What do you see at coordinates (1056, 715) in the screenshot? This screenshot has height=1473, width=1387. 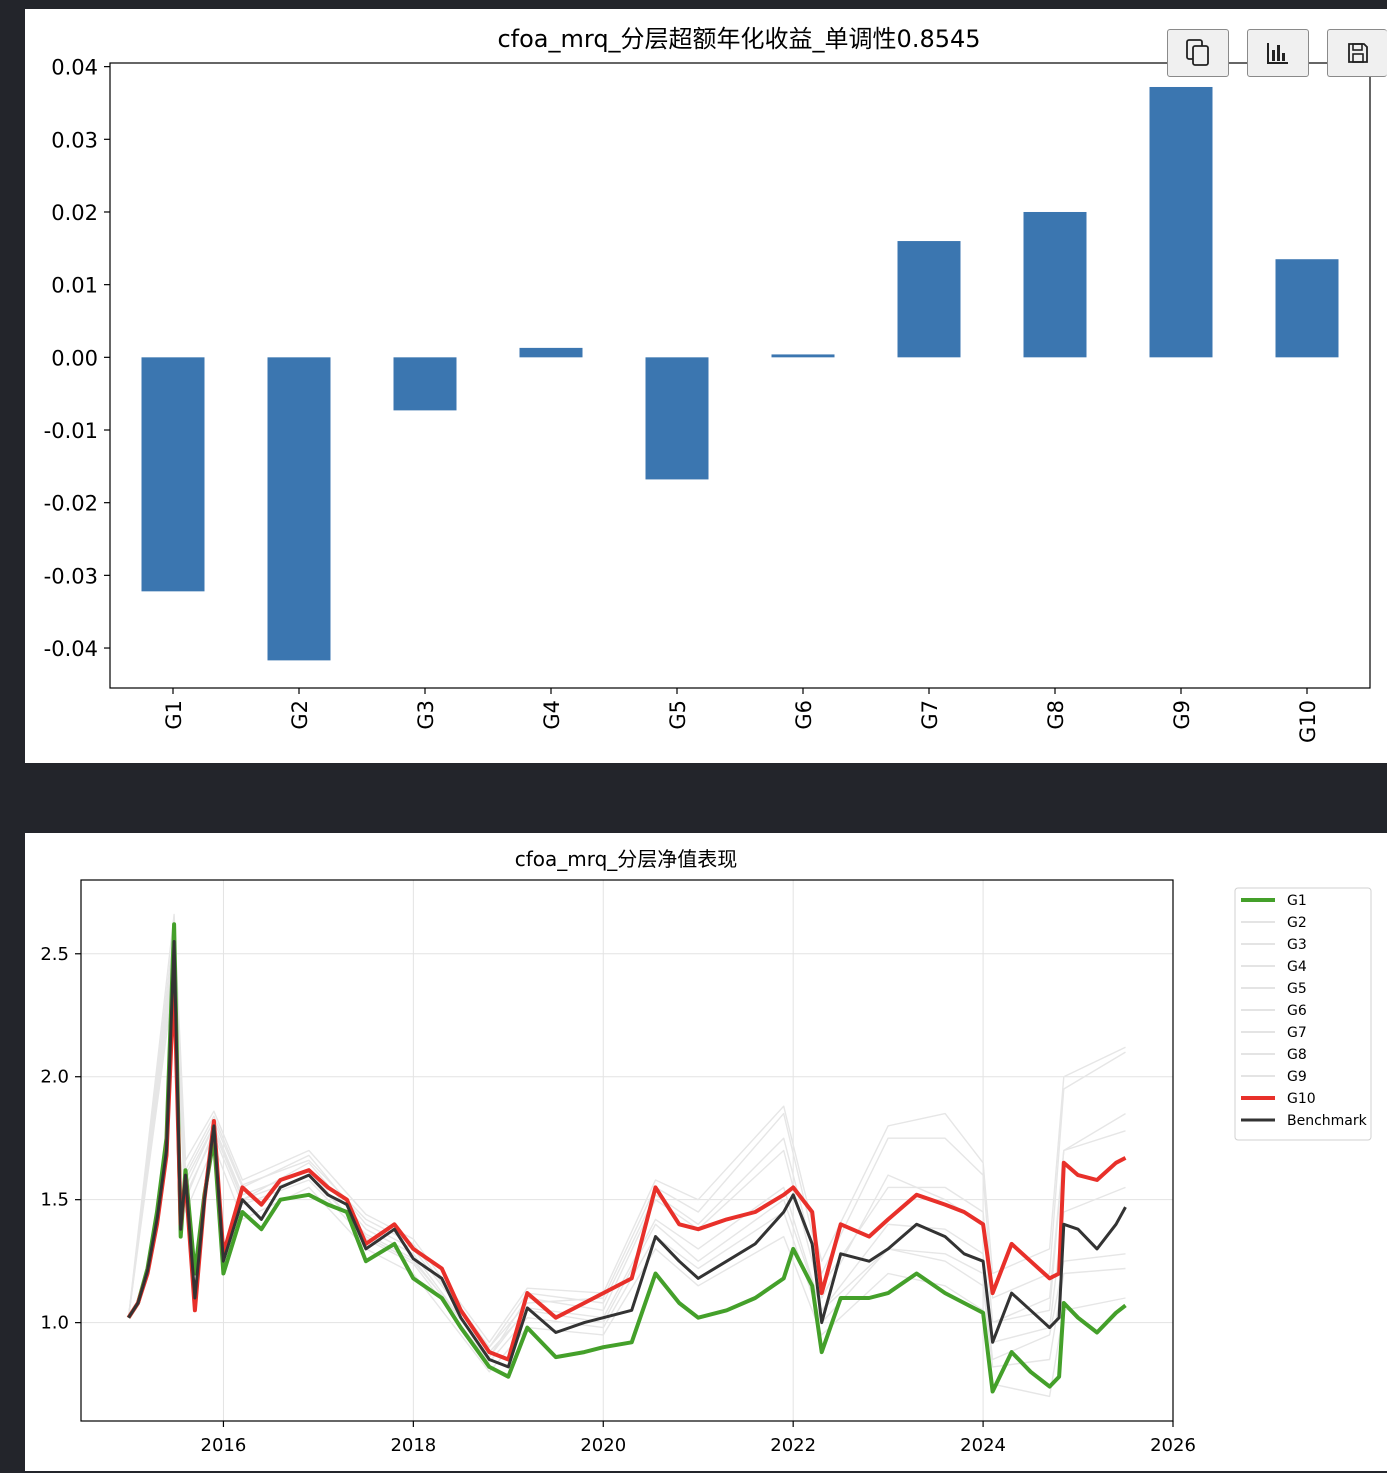 I see `x-tick-label: G8` at bounding box center [1056, 715].